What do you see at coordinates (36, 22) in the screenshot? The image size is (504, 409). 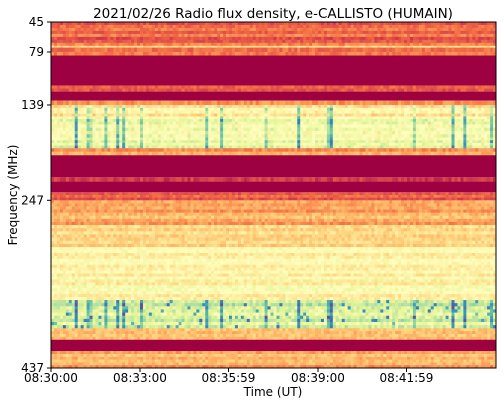 I see `y-tick-label: 45` at bounding box center [36, 22].